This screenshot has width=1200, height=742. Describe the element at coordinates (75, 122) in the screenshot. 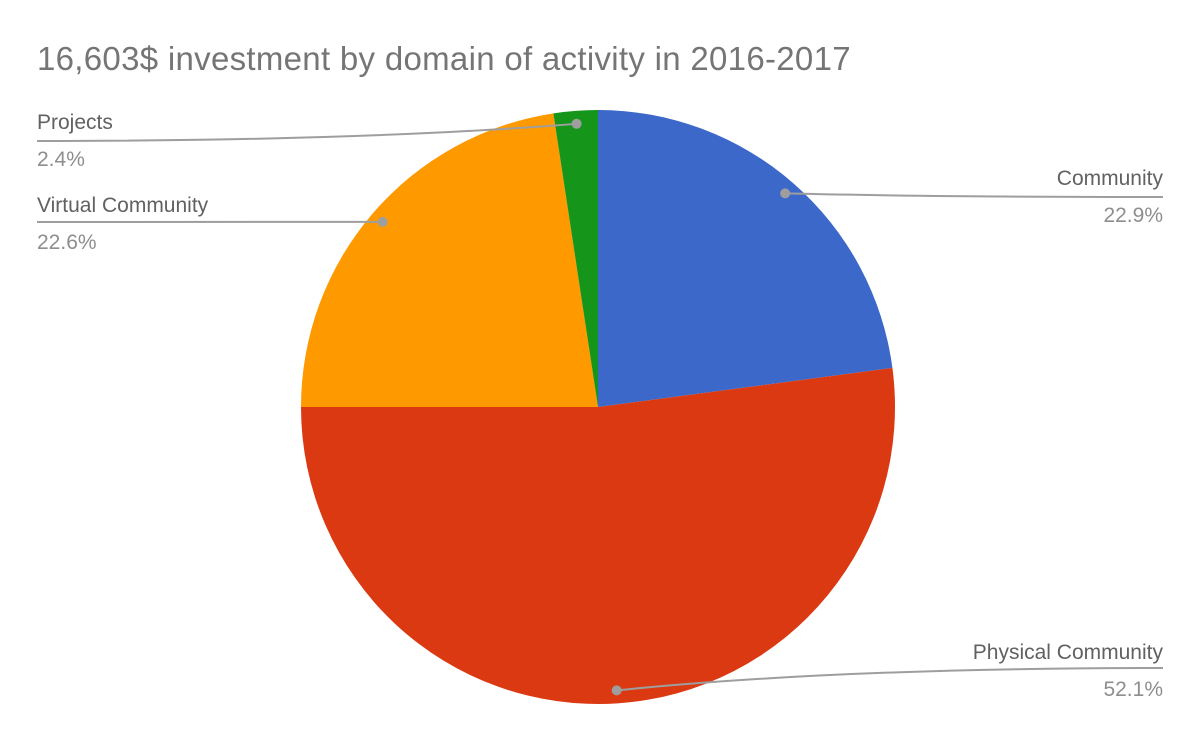

I see `slice-label-projects: Projects` at that location.